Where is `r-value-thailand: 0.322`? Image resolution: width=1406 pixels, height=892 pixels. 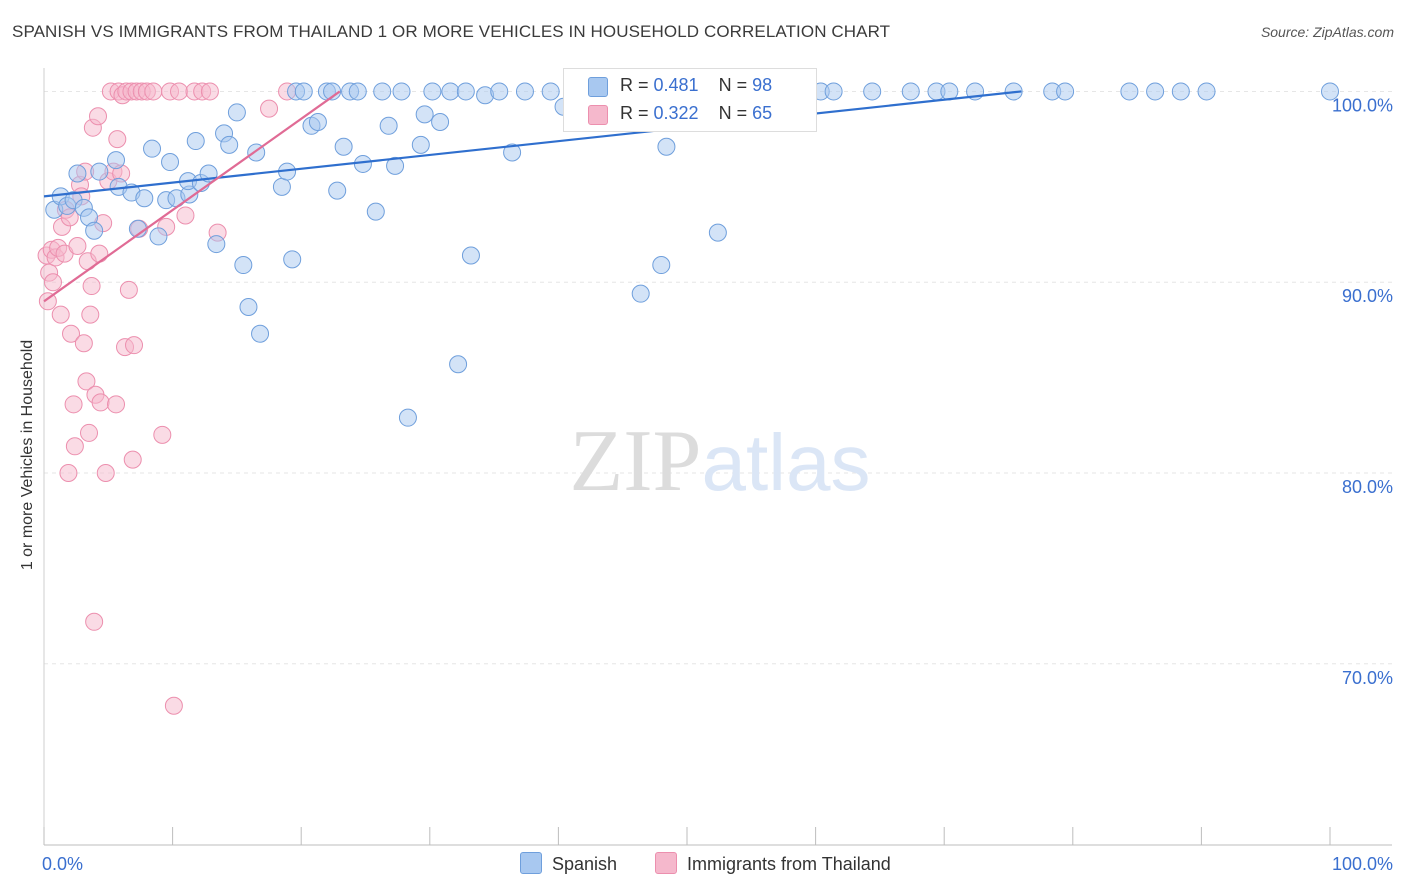 r-value-thailand: 0.322 is located at coordinates (676, 113).